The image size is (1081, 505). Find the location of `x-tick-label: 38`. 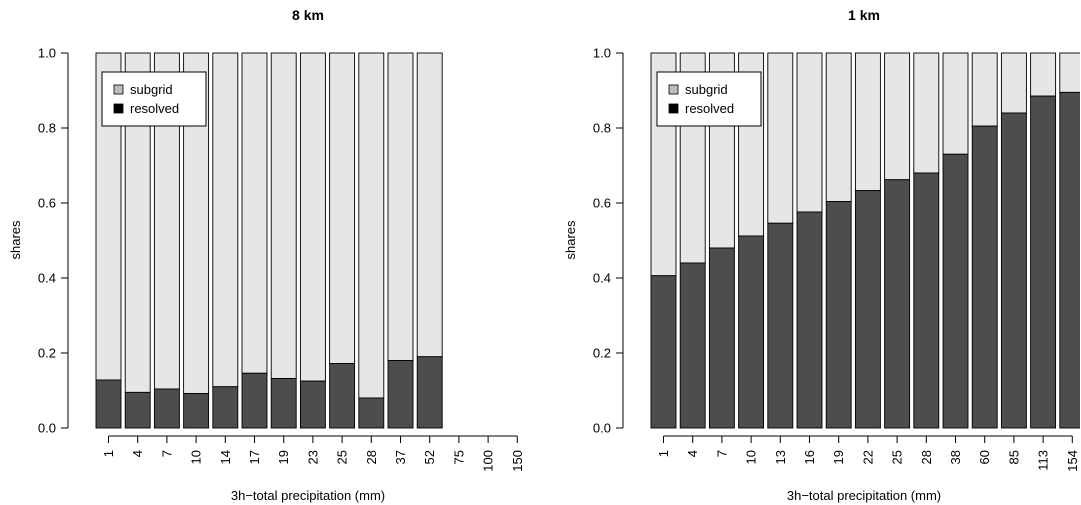

x-tick-label: 38 is located at coordinates (955, 457).